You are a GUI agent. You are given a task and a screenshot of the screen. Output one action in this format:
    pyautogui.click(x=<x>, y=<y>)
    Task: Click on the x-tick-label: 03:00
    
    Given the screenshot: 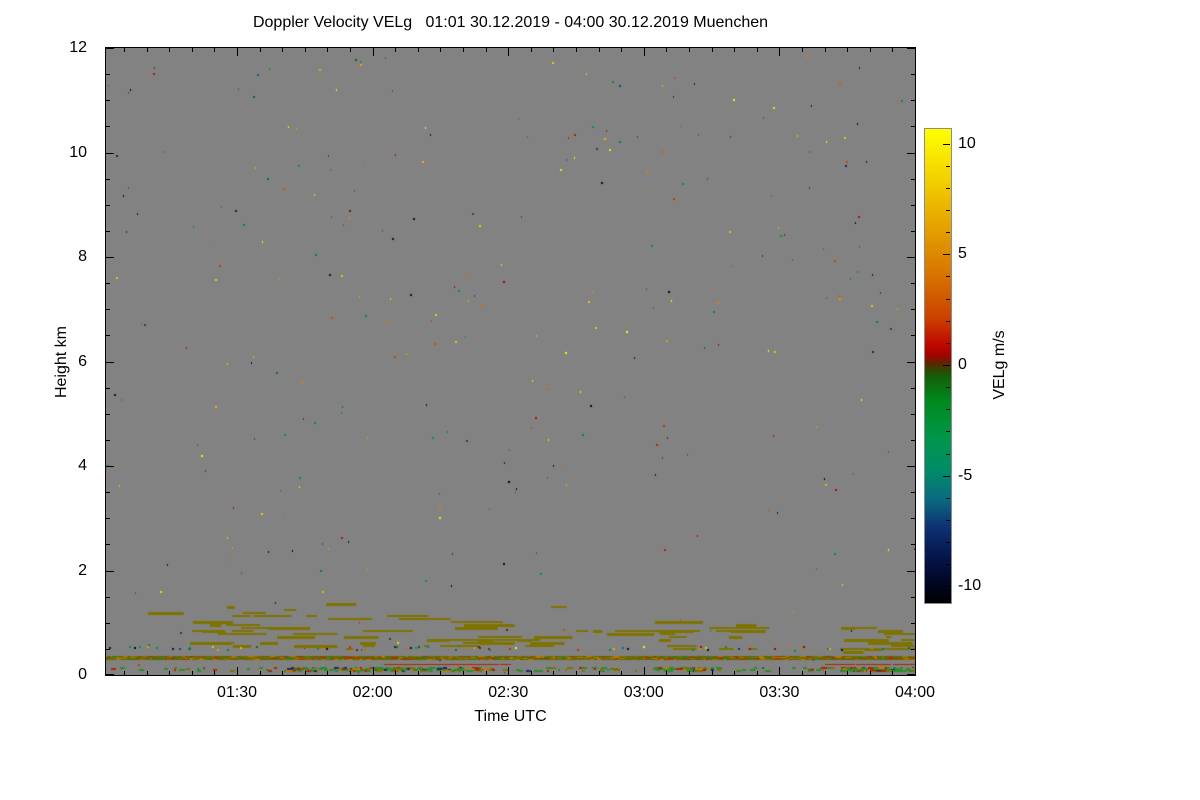 What is the action you would take?
    pyautogui.click(x=643, y=692)
    